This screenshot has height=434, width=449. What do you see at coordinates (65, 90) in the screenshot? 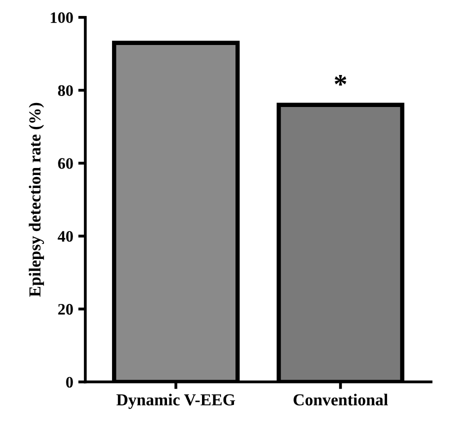
I see `y-tick-label: 80` at bounding box center [65, 90].